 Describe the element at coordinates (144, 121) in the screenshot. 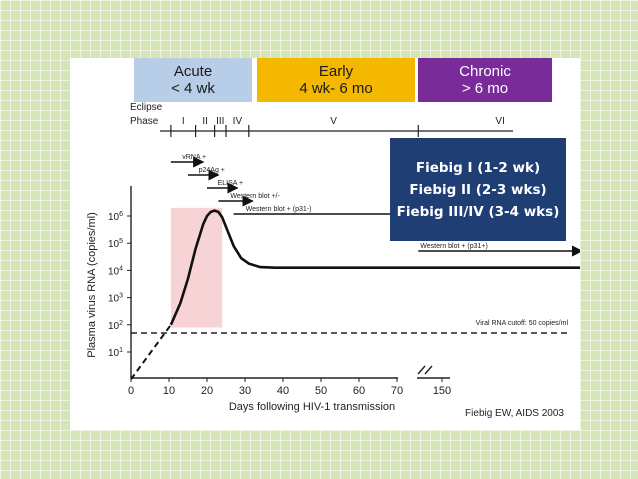

I see `phase-label: Phase` at that location.